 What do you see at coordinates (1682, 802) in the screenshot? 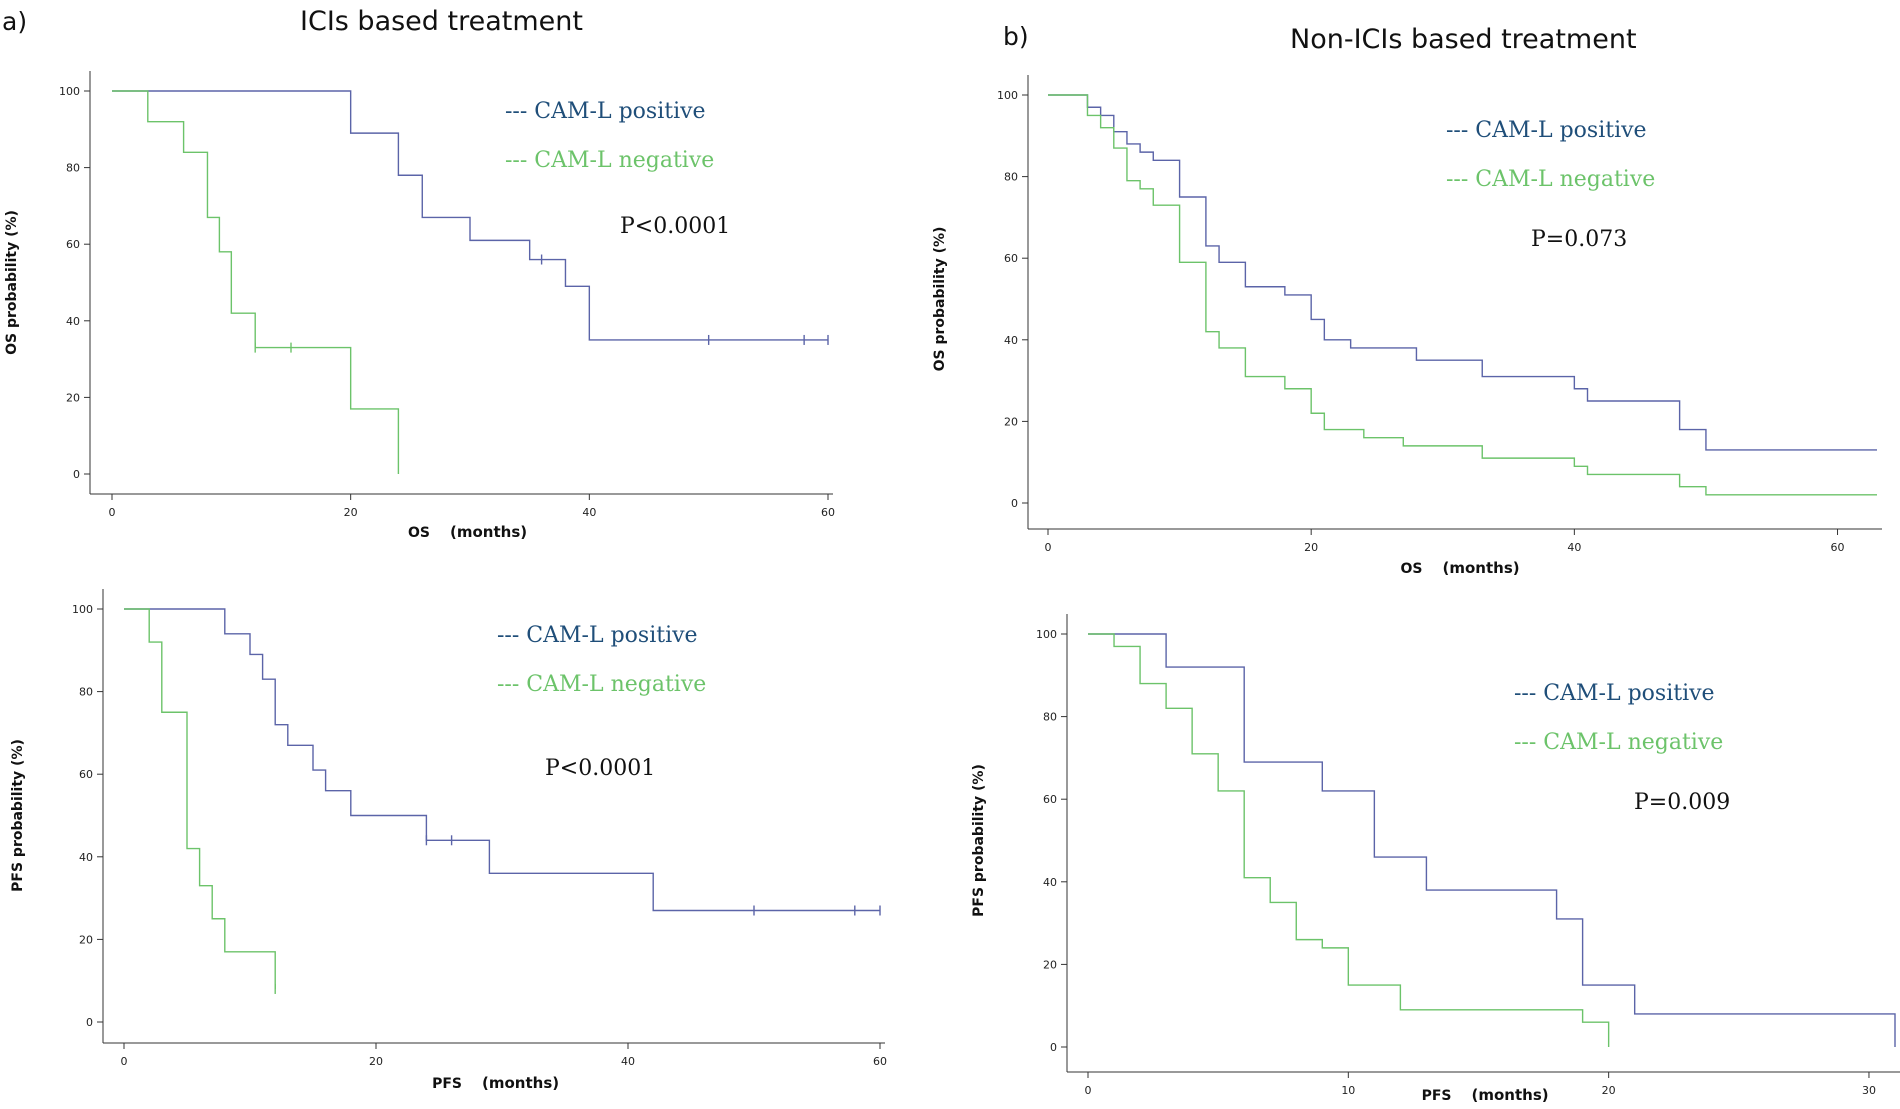
I see `p-value: P=0.009` at bounding box center [1682, 802].